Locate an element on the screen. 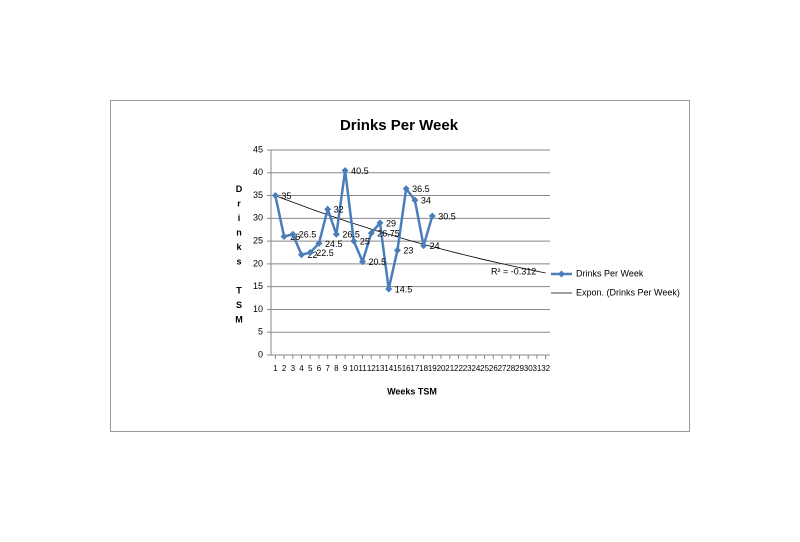 The height and width of the screenshot is (542, 800). y-tick-label: 45 is located at coordinates (258, 149).